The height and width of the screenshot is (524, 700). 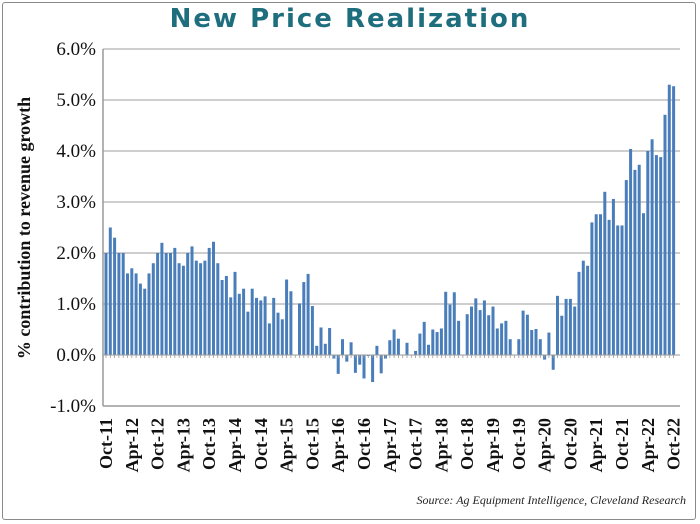 I want to click on chart-title: New Price Realization, so click(x=350, y=19).